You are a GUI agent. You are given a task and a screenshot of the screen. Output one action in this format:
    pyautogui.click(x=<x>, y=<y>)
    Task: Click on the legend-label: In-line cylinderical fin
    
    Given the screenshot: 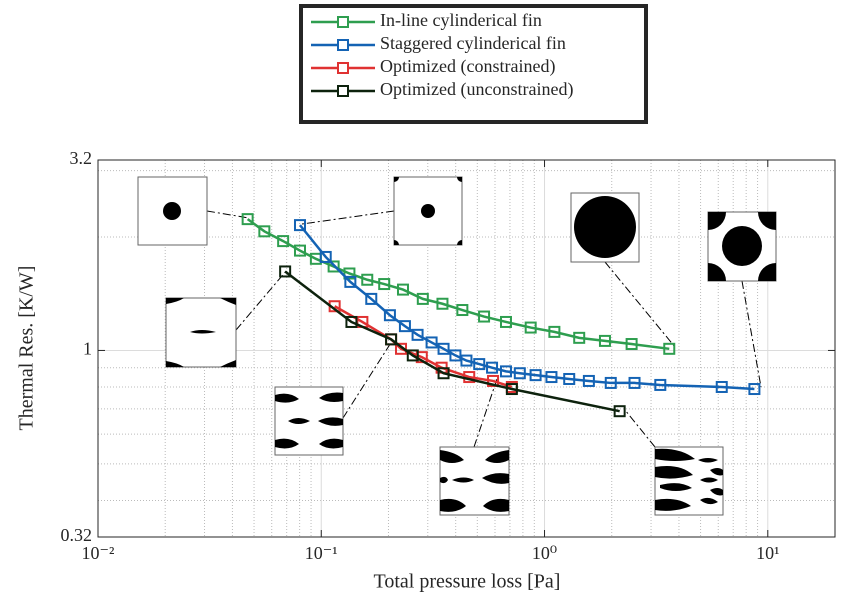 What is the action you would take?
    pyautogui.click(x=461, y=20)
    